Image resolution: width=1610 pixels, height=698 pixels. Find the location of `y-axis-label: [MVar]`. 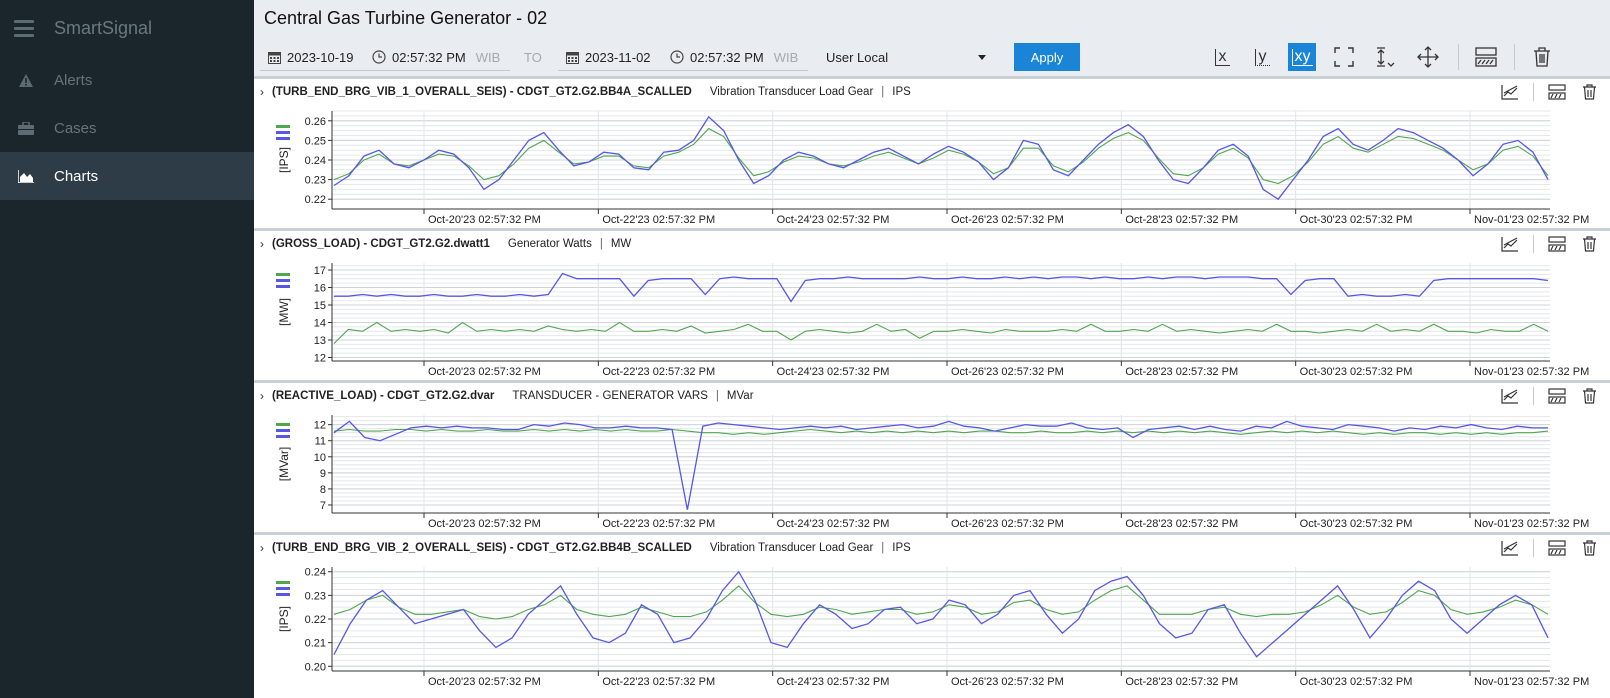

y-axis-label: [MVar] is located at coordinates (284, 464).